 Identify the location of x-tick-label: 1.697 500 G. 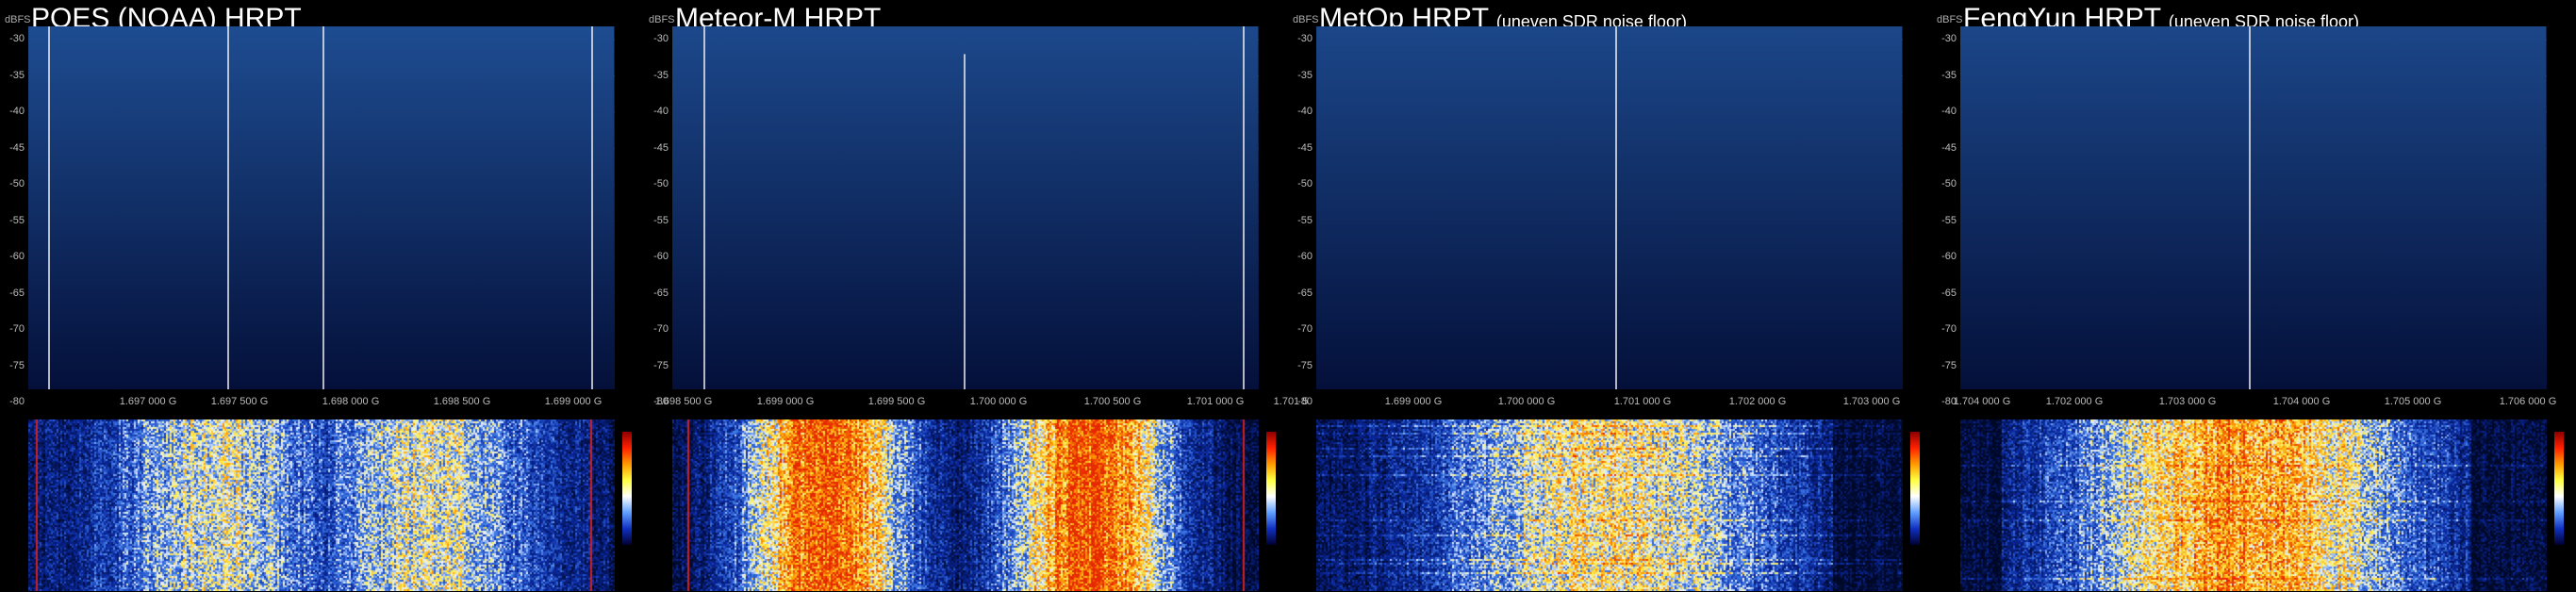
(239, 401).